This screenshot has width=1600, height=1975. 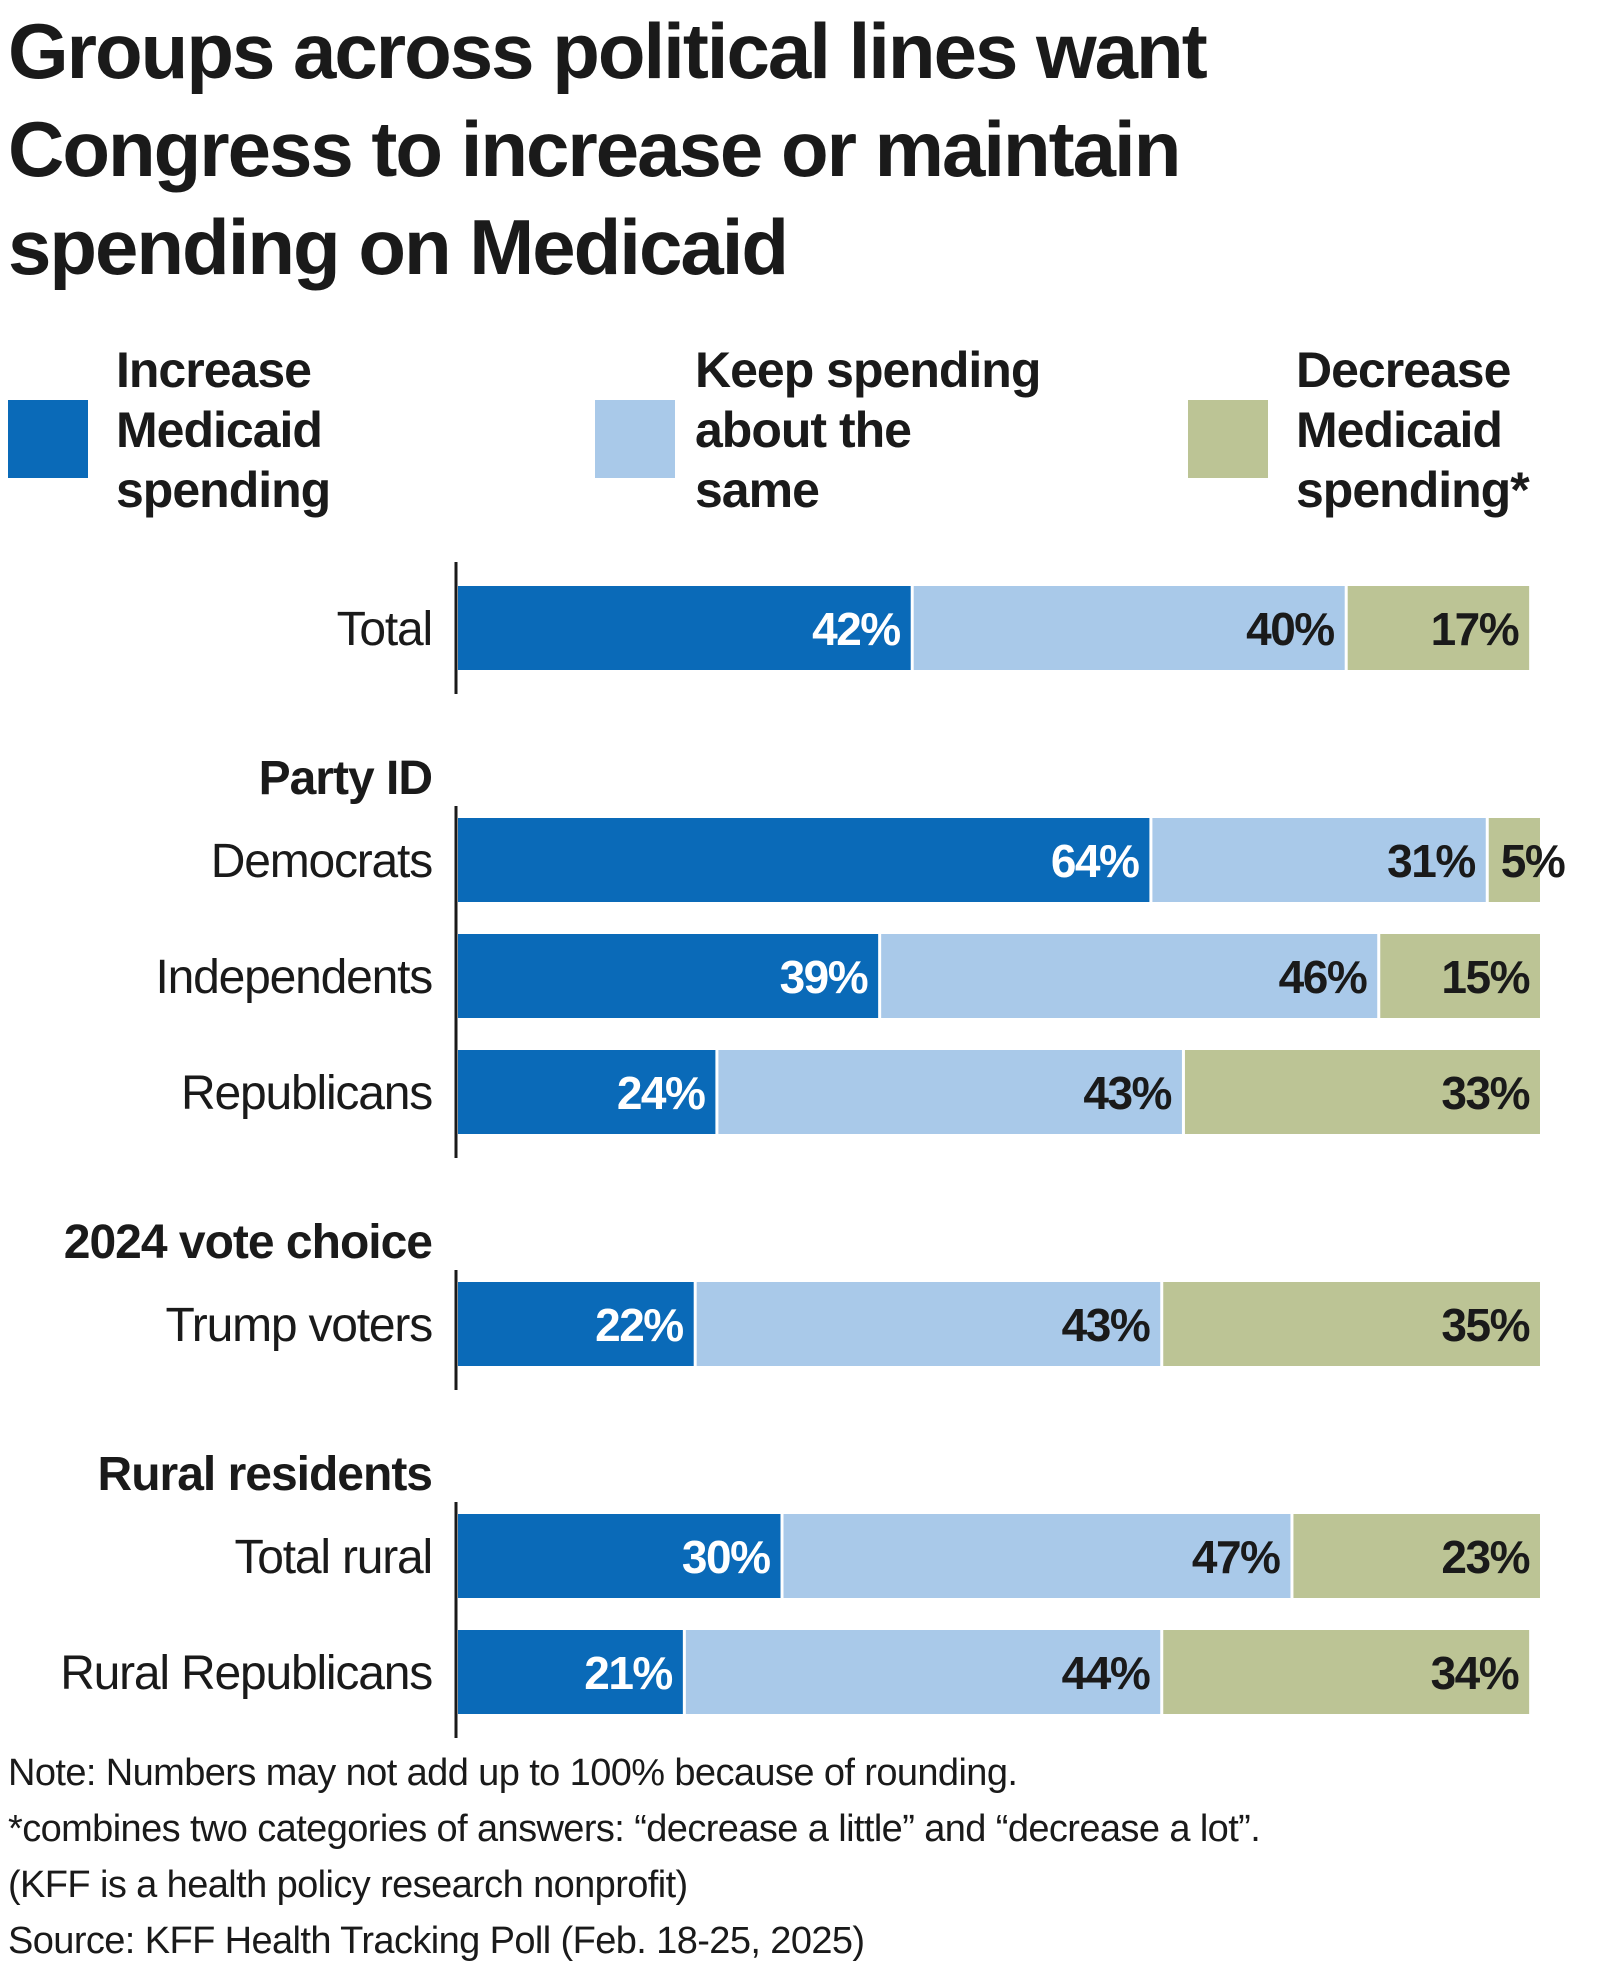 What do you see at coordinates (635, 439) in the screenshot?
I see `legend-swatch-same` at bounding box center [635, 439].